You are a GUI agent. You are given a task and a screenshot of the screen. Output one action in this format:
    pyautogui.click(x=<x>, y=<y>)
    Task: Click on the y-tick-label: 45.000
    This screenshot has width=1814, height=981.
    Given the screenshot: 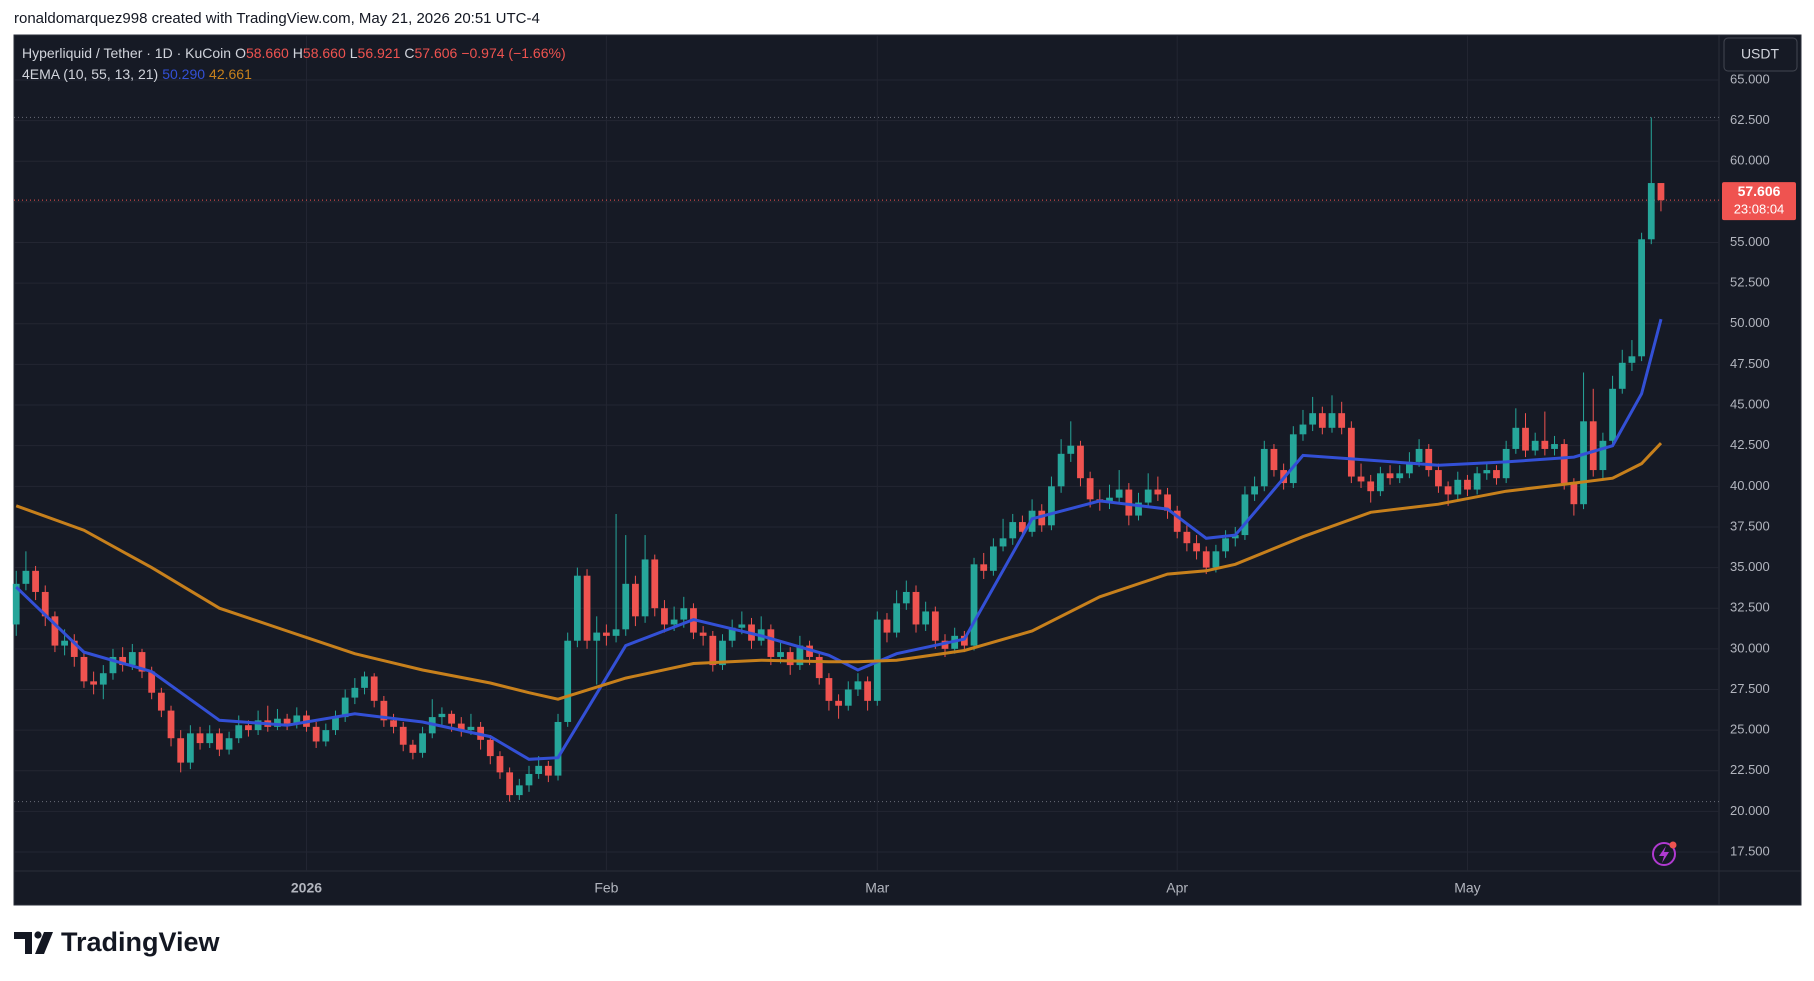 What is the action you would take?
    pyautogui.click(x=1750, y=403)
    